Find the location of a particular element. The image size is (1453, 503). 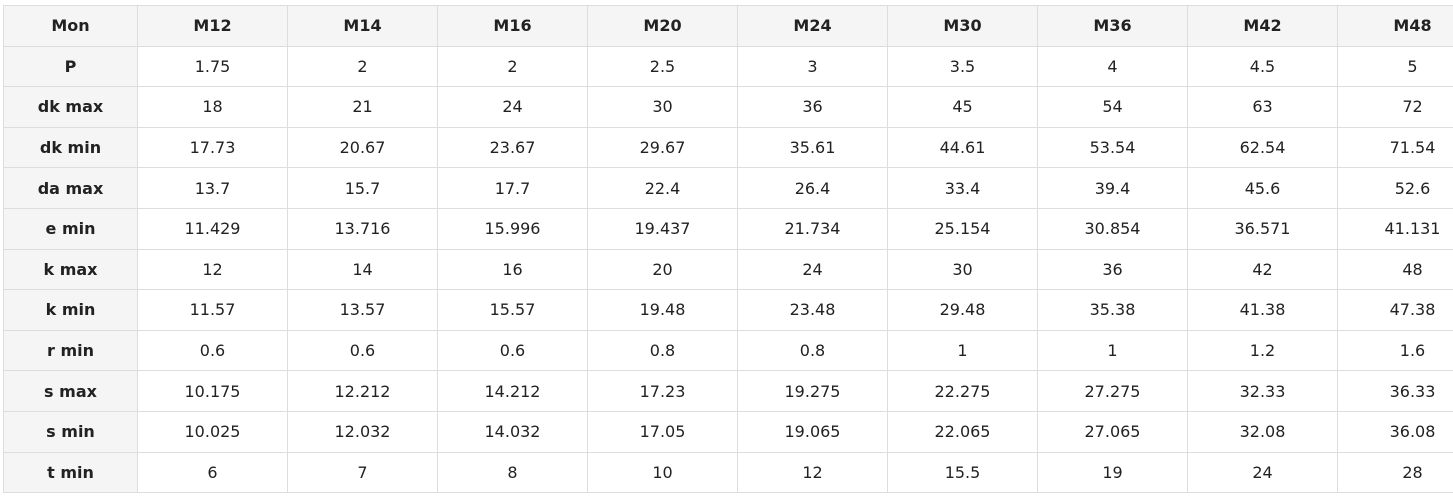

table-cell: 10.175 is located at coordinates (212, 391).